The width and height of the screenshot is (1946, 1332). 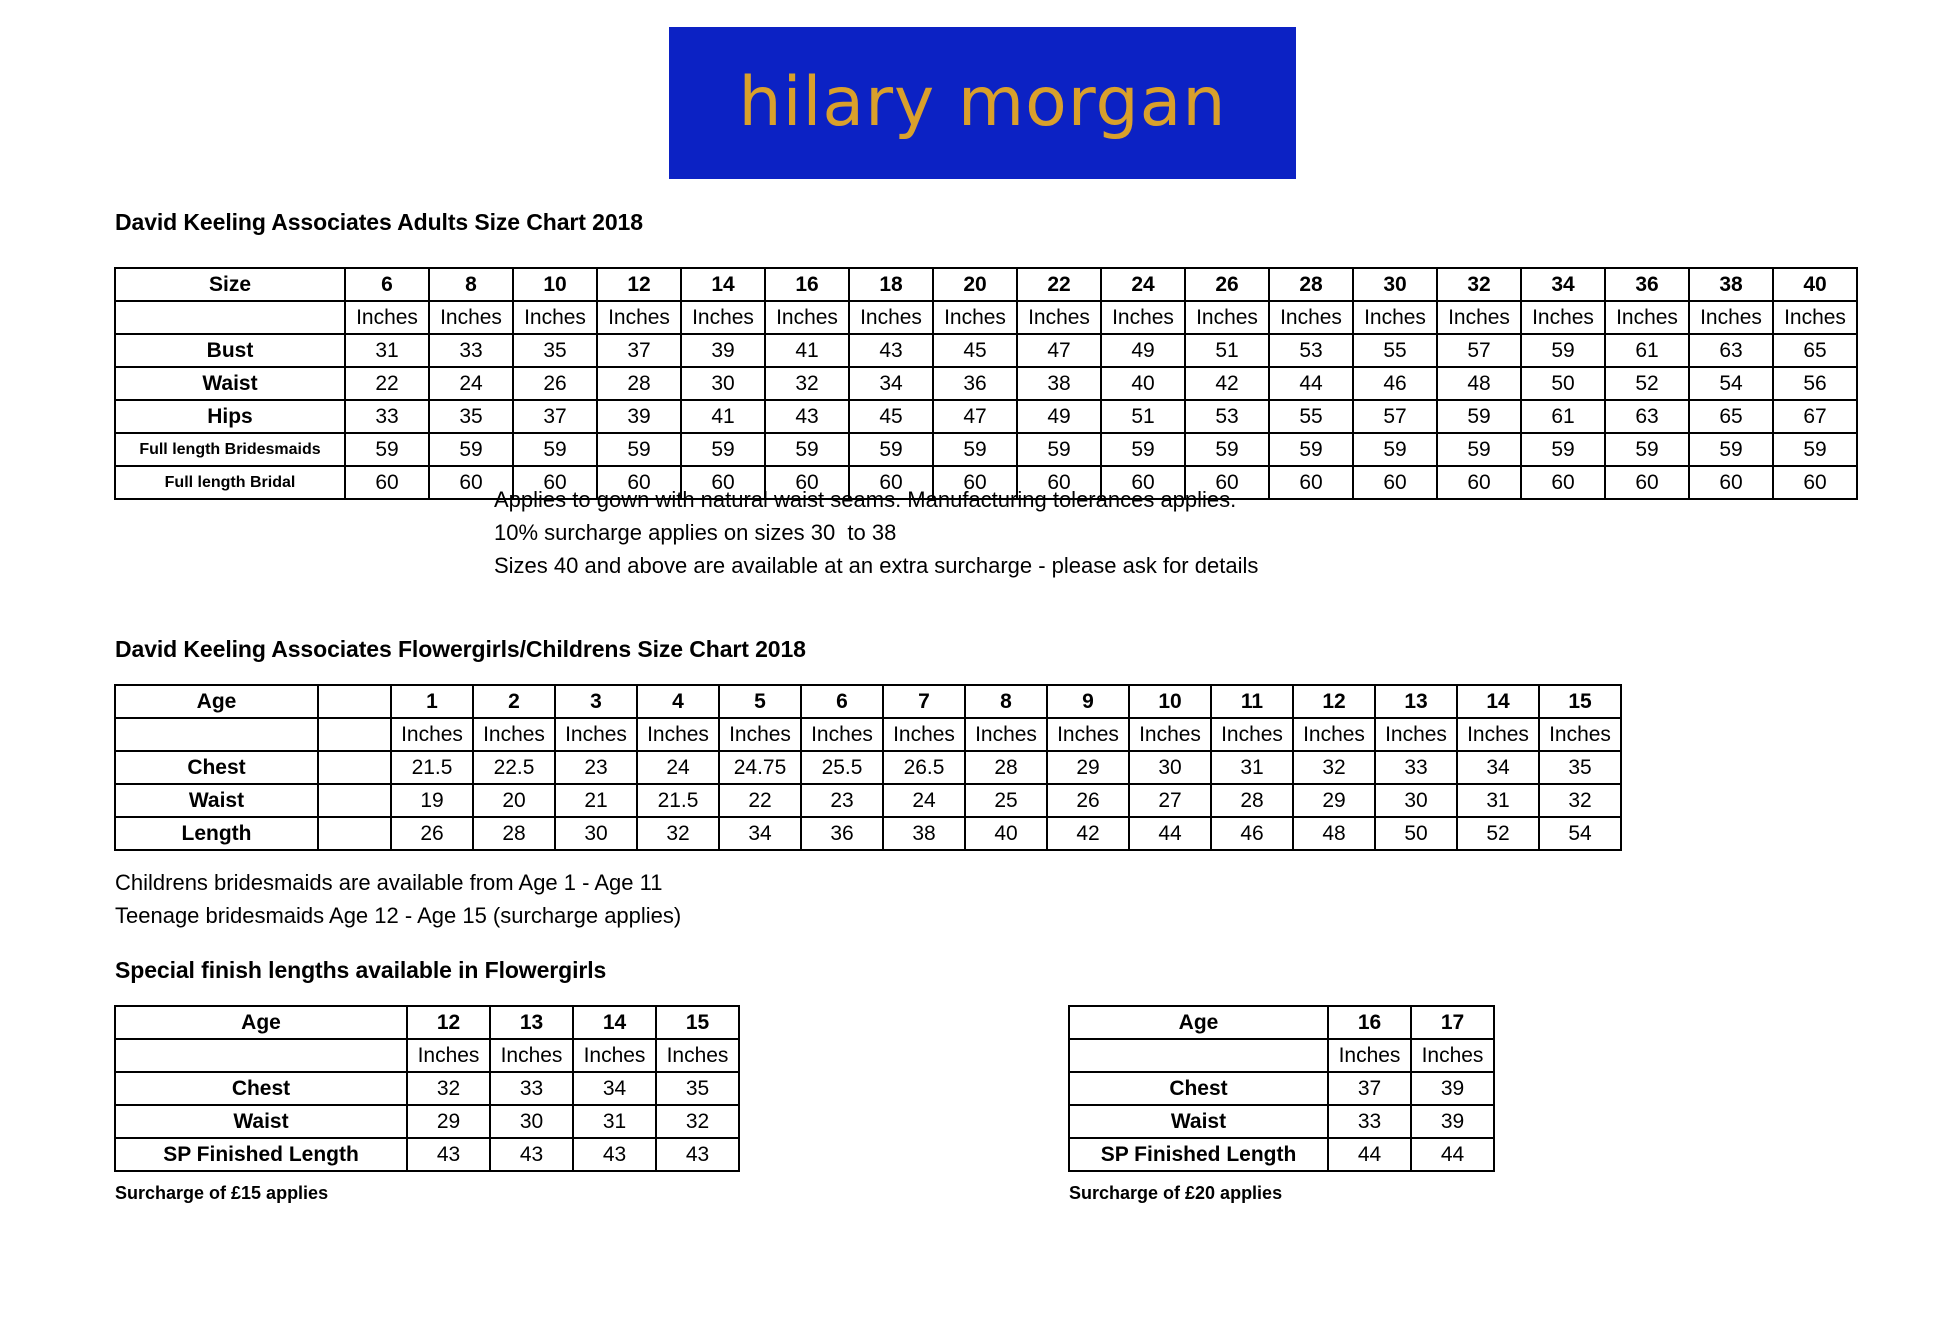 I want to click on table-corner-label: Size, so click(x=230, y=284).